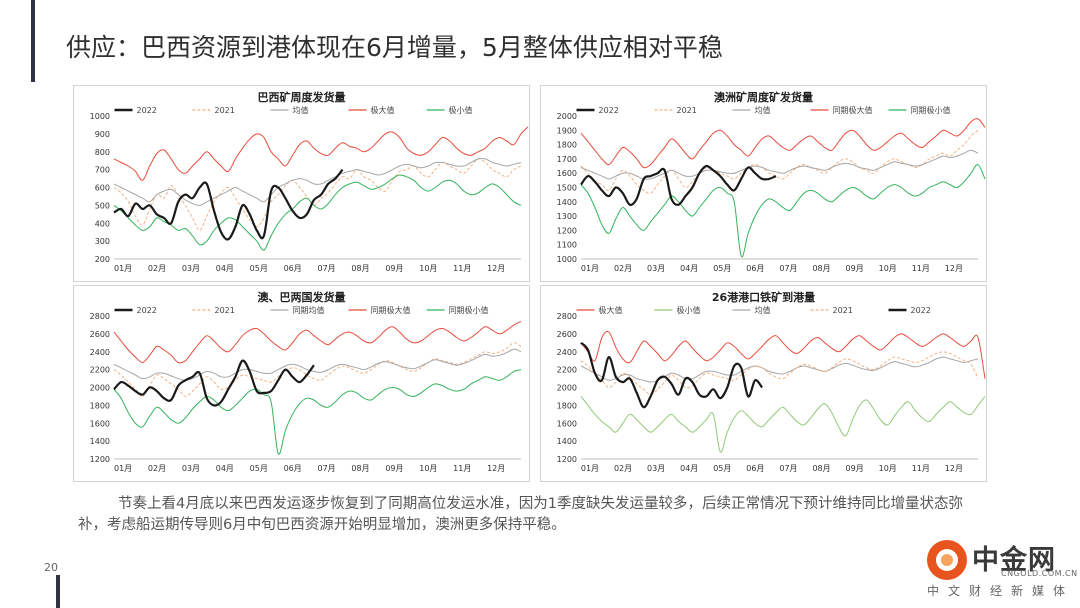  Describe the element at coordinates (567, 145) in the screenshot. I see `y-tick-label: 1800` at that location.